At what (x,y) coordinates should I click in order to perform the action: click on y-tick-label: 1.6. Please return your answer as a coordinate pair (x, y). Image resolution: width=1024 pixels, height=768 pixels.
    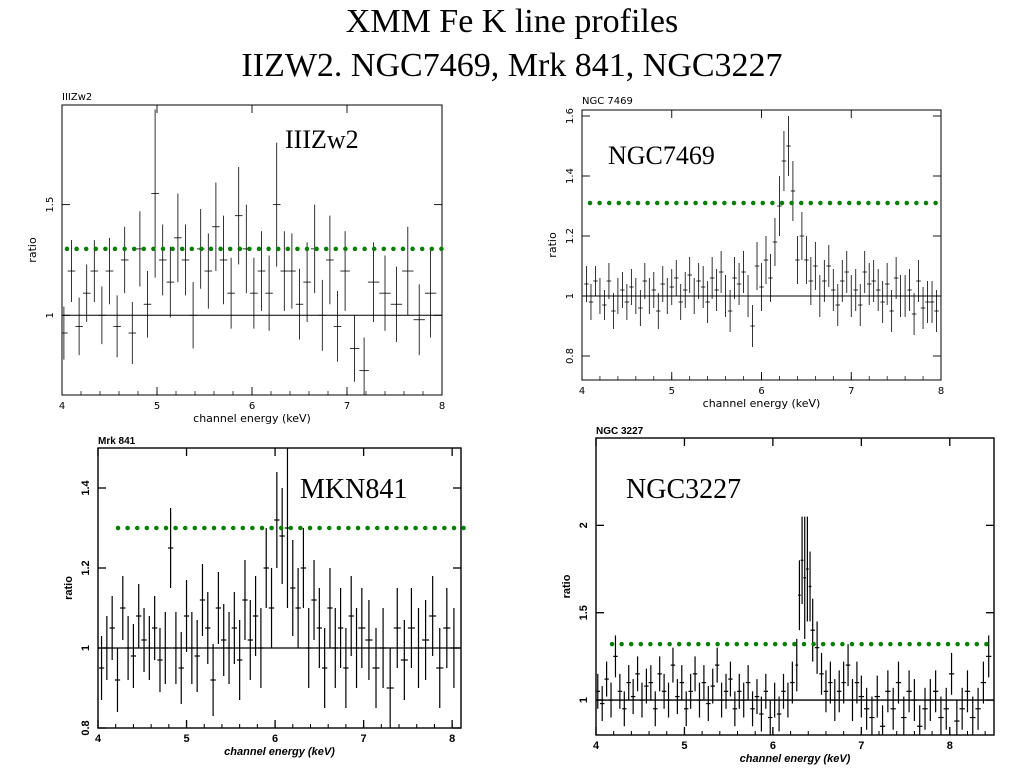
    Looking at the image, I should click on (570, 116).